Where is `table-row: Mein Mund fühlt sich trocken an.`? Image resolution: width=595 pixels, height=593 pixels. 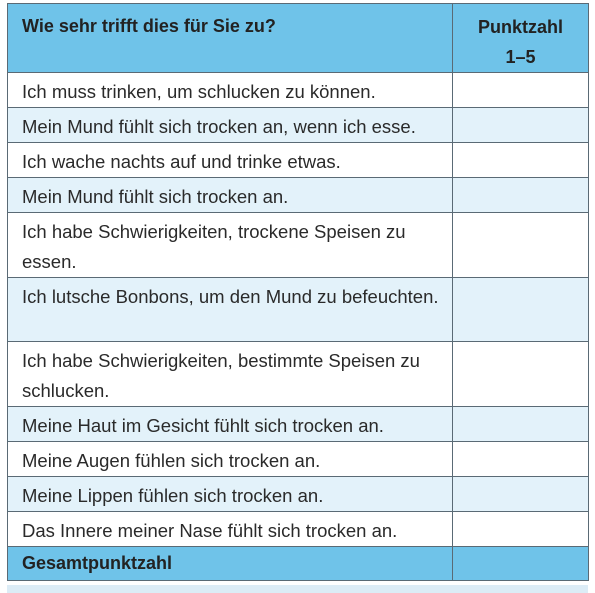 table-row: Mein Mund fühlt sich trocken an. is located at coordinates (298, 195).